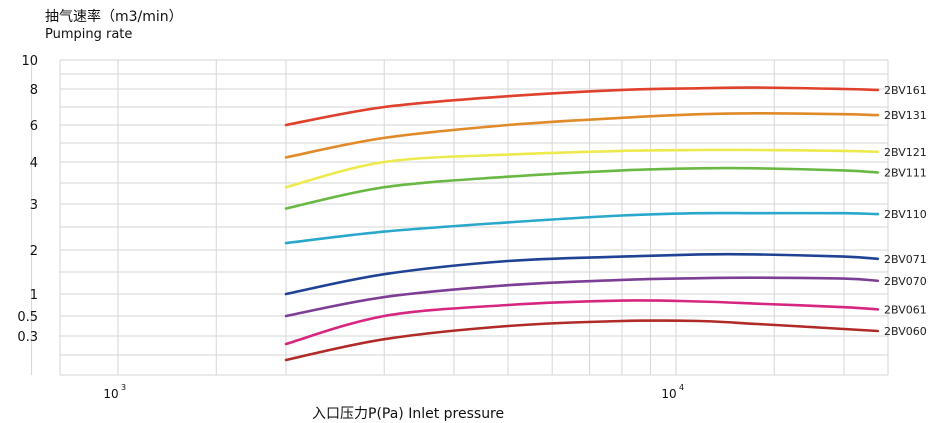 The width and height of the screenshot is (930, 423). I want to click on y-tick-label: 6, so click(34, 126).